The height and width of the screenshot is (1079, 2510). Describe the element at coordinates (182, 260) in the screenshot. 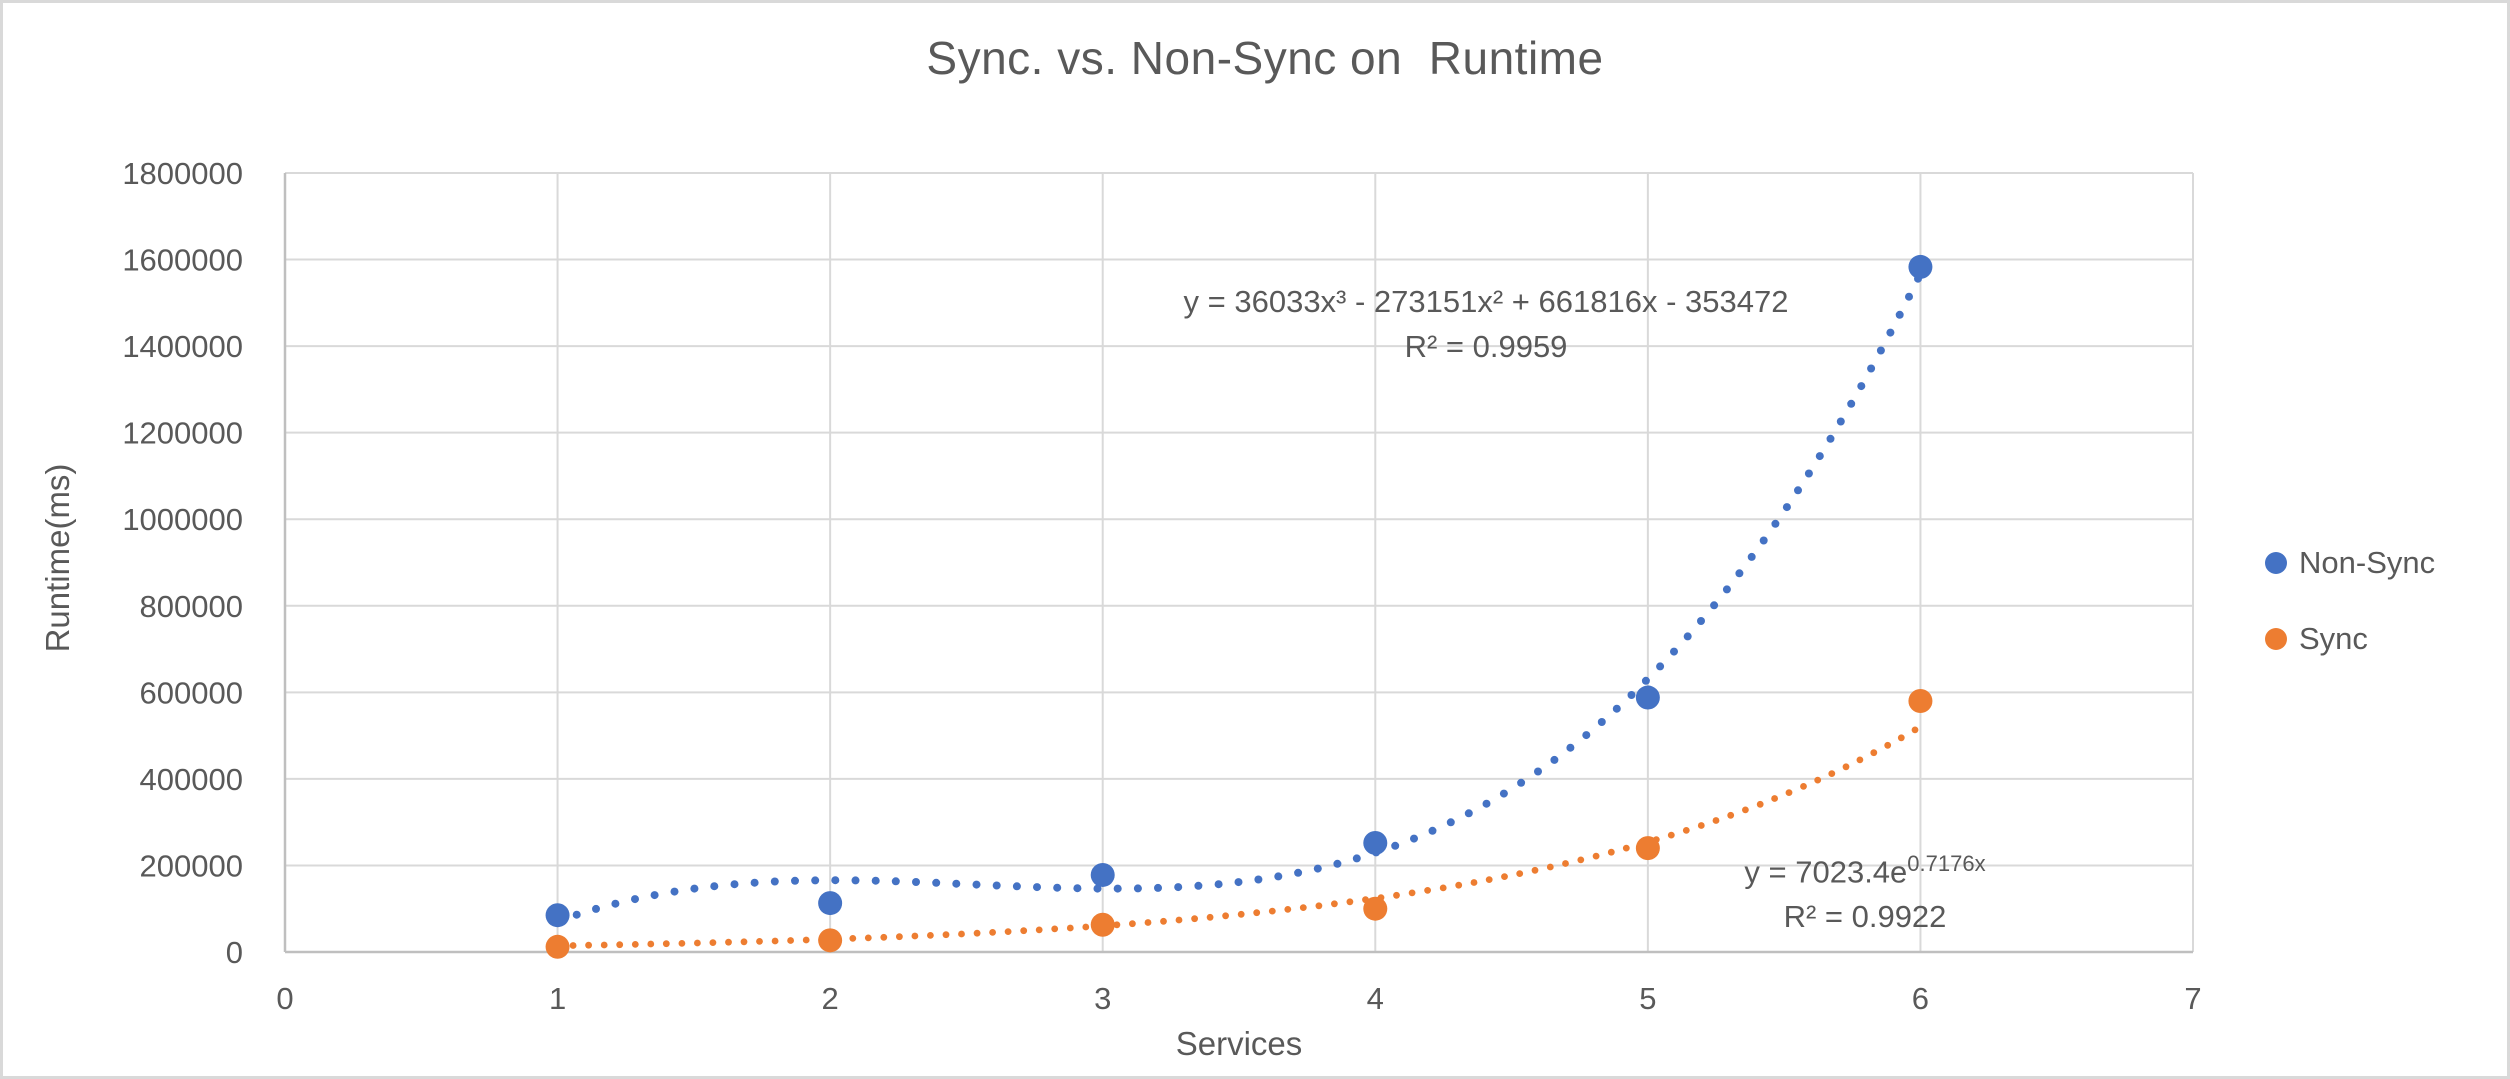

I see `y-tick-label: 1600000` at that location.